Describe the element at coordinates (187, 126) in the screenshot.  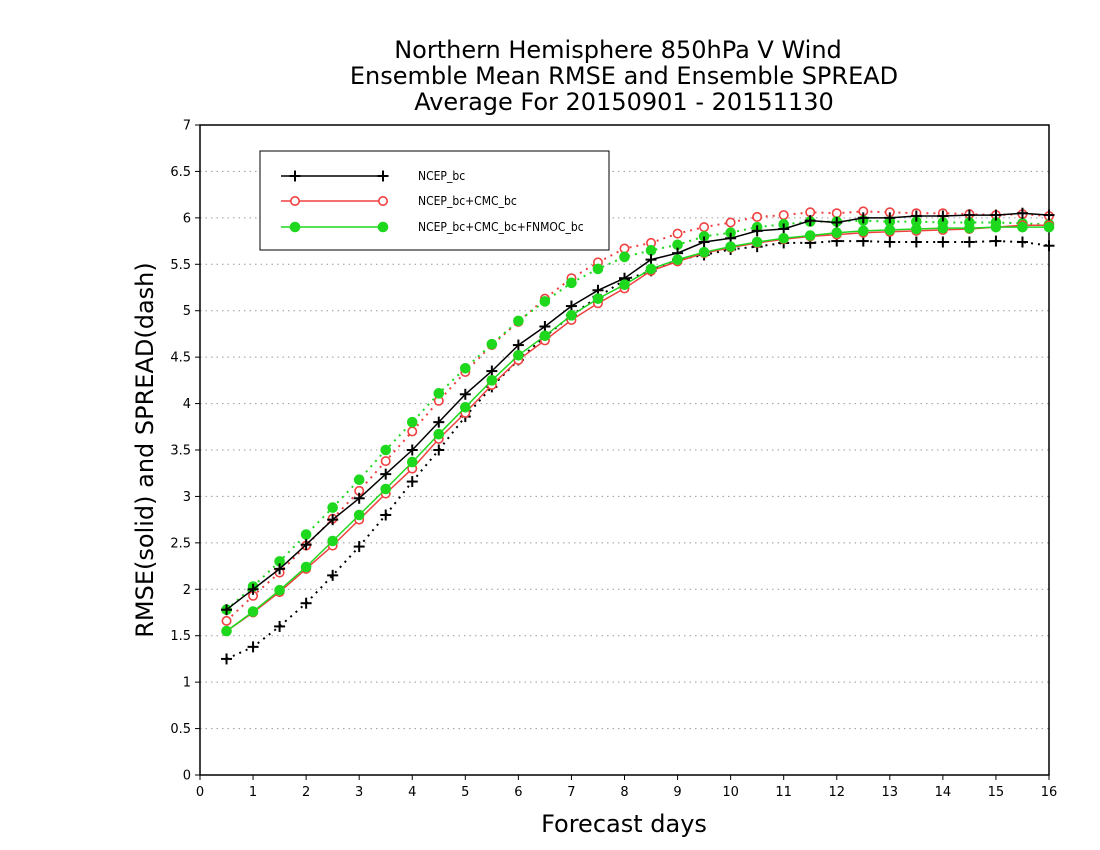
I see `y-tick-label: 7` at that location.